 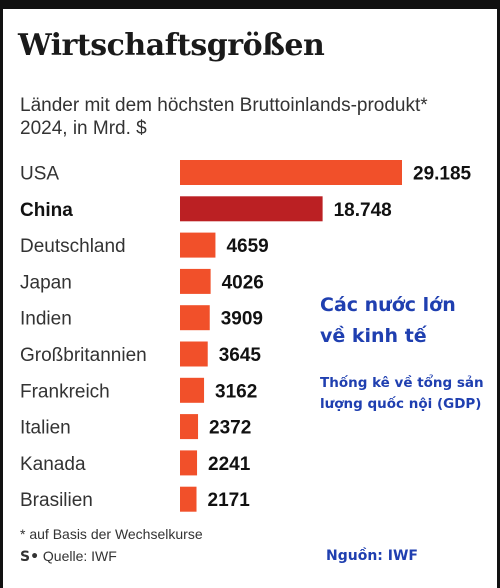 I want to click on source-logo: S•, so click(x=30, y=557).